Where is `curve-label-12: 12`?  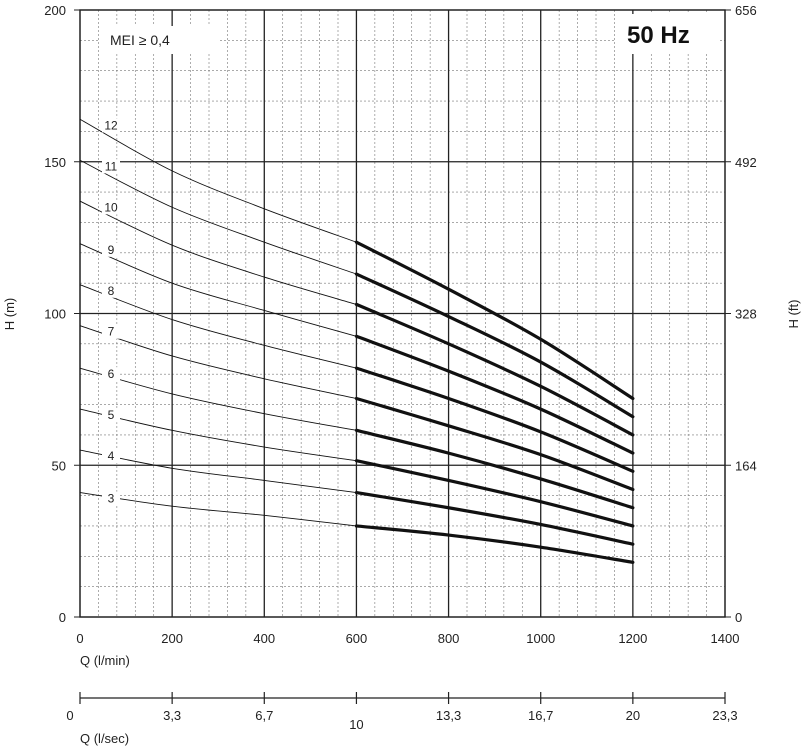
curve-label-12: 12 is located at coordinates (111, 125).